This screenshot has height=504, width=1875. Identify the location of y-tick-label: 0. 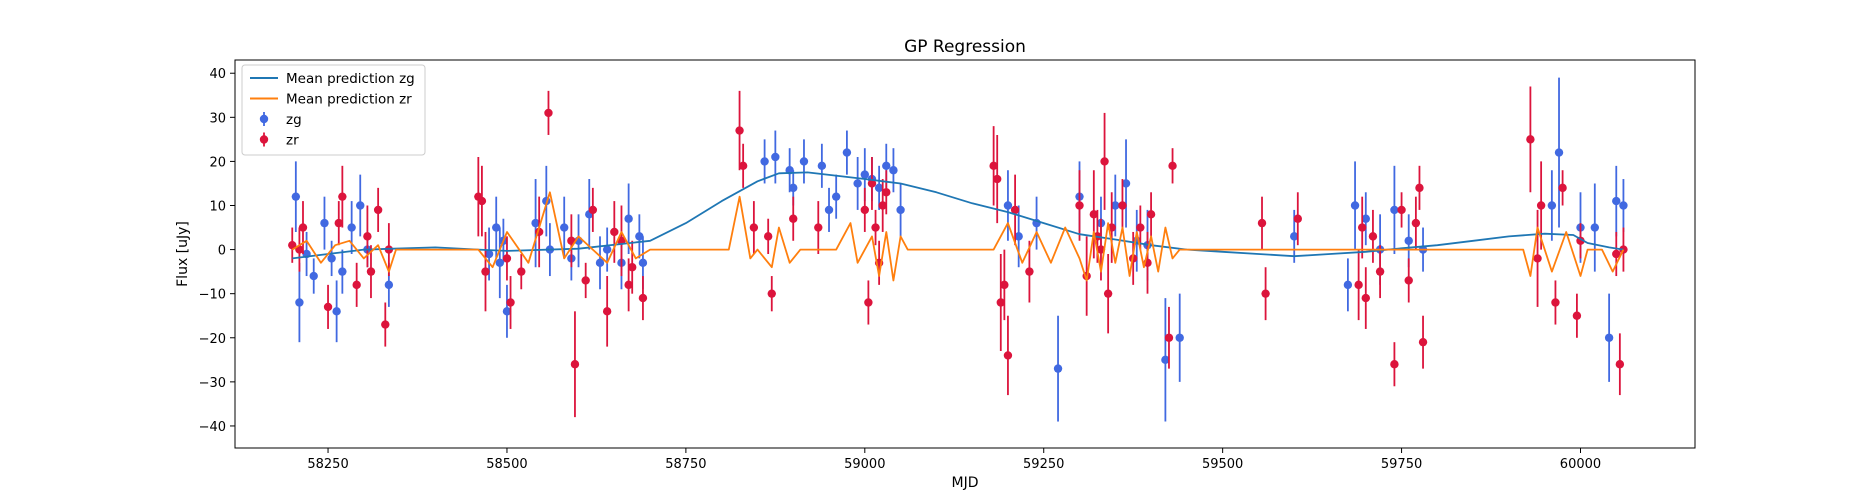
(222, 251).